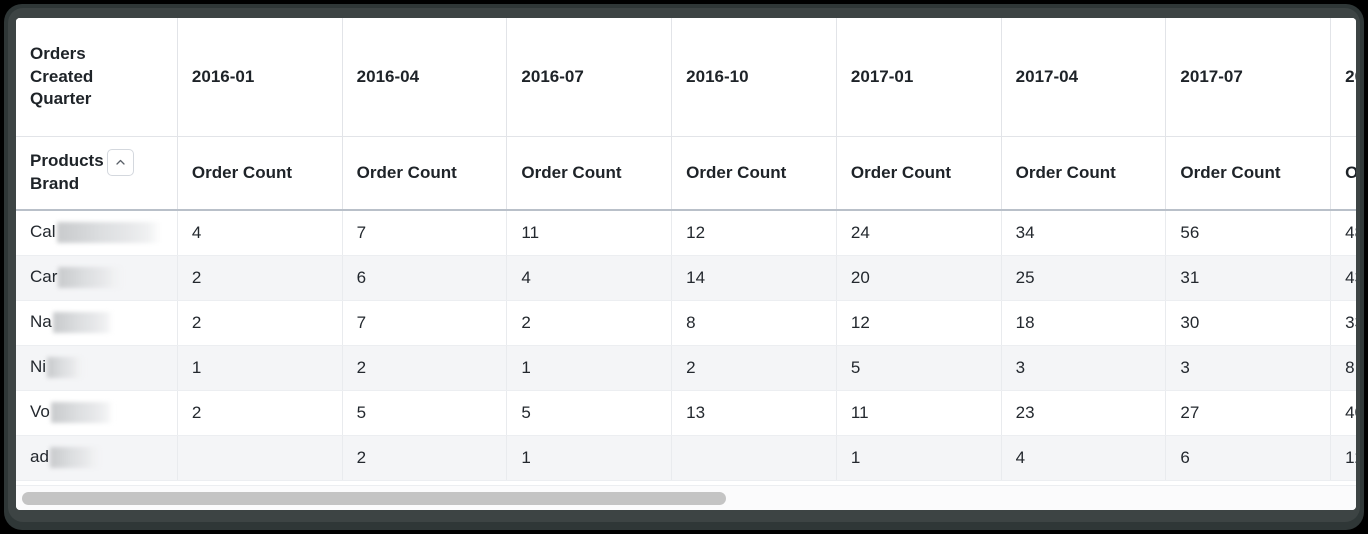 This screenshot has width=1368, height=534. I want to click on measure-header-2016-10: Order Count, so click(754, 173).